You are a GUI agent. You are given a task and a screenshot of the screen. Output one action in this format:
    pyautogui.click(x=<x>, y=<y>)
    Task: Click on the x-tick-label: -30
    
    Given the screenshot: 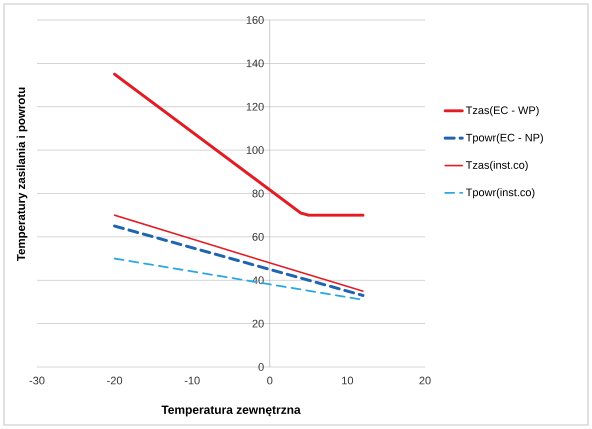 What is the action you would take?
    pyautogui.click(x=37, y=380)
    